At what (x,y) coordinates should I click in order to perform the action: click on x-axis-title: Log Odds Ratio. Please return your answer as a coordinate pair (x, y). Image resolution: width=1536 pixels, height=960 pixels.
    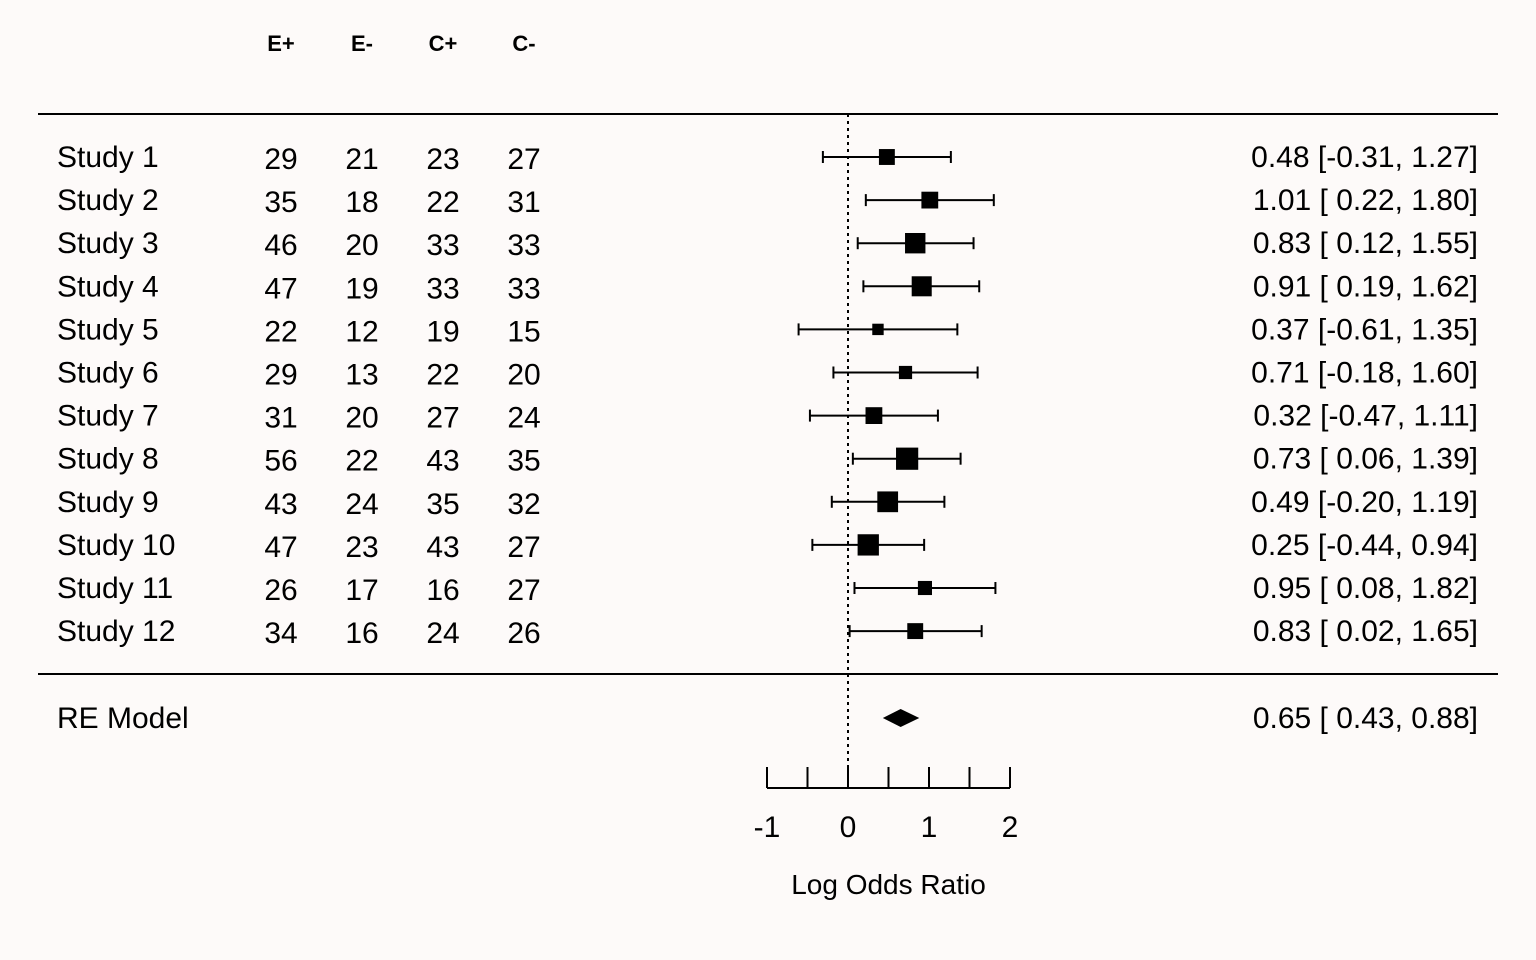
    Looking at the image, I should click on (888, 884).